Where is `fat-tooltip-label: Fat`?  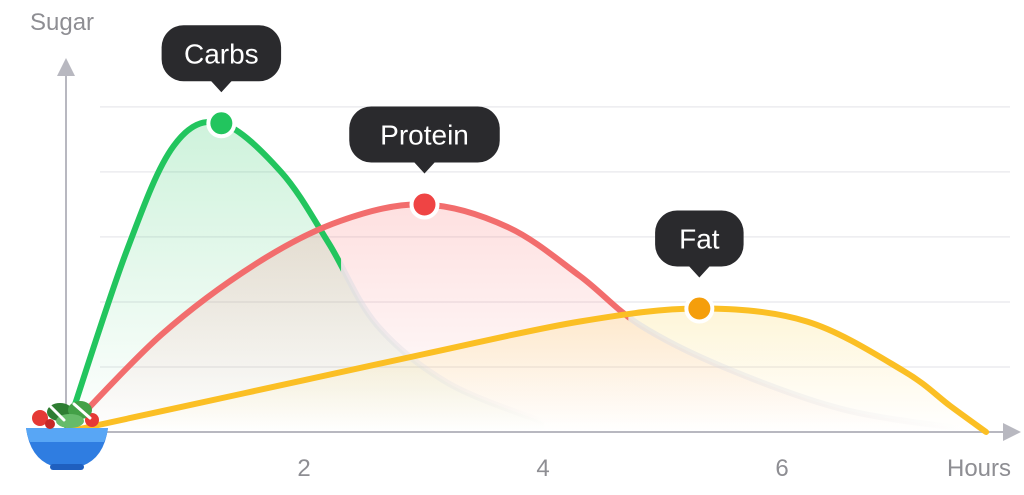 fat-tooltip-label: Fat is located at coordinates (699, 239).